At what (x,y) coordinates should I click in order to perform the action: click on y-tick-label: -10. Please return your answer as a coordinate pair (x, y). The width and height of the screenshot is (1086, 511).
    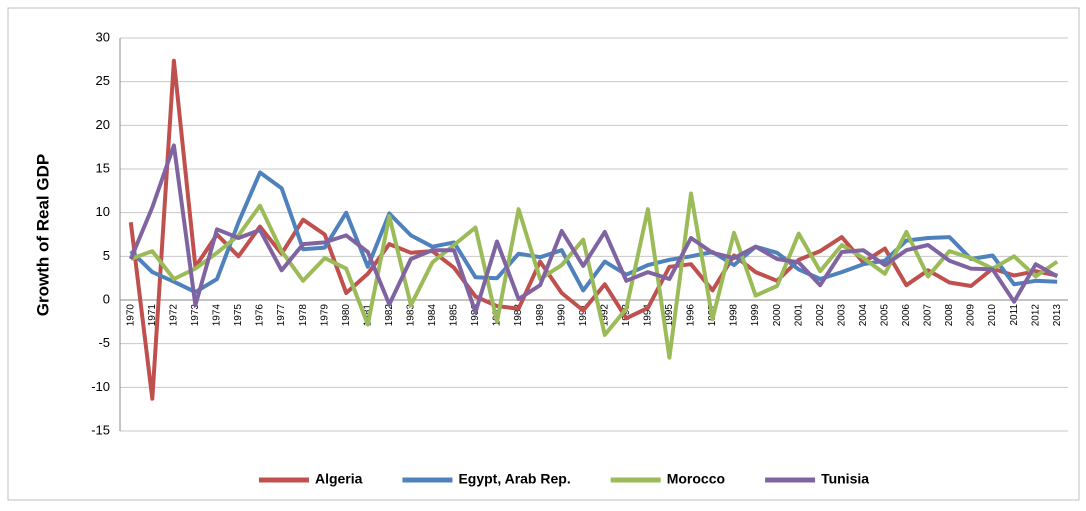
    Looking at the image, I should click on (100, 386).